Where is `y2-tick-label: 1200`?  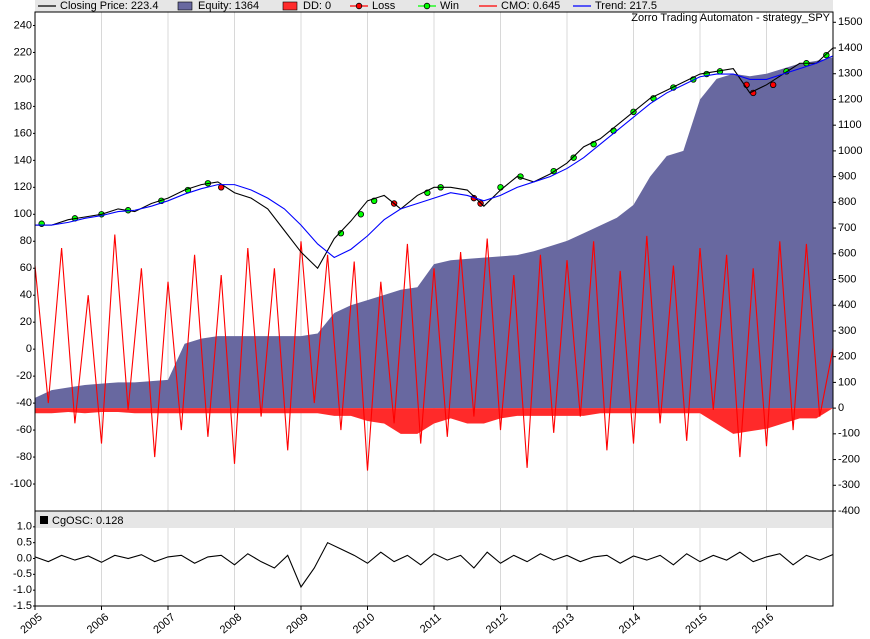
y2-tick-label: 1200 is located at coordinates (850, 99).